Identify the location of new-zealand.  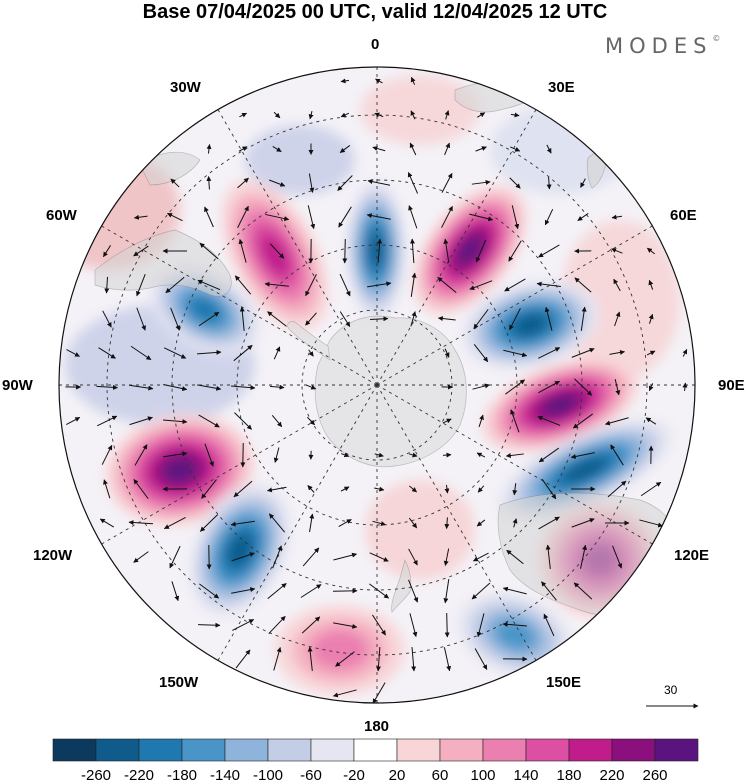
(401, 586).